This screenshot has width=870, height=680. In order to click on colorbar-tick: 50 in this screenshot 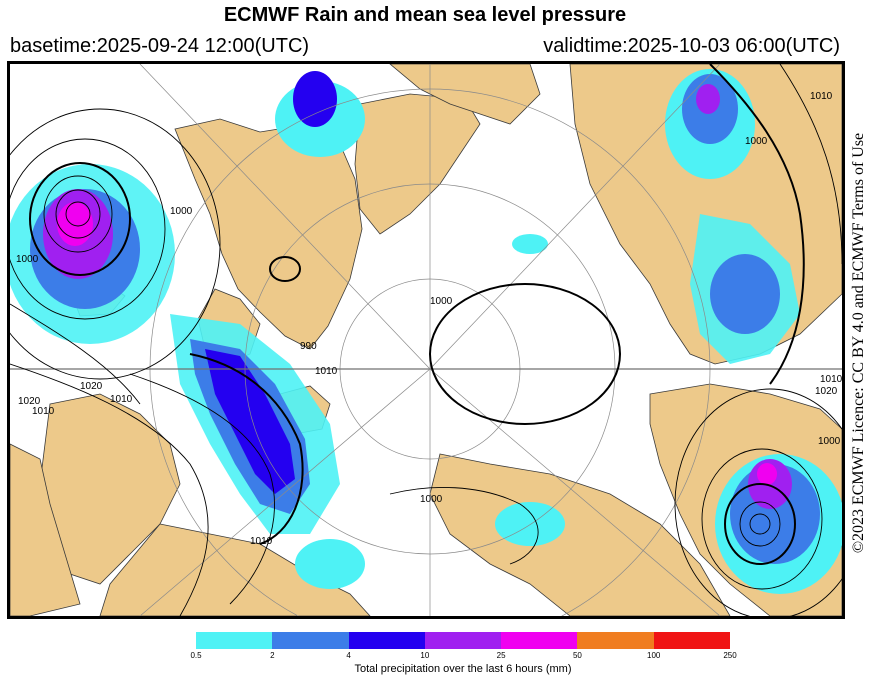, I will do `click(577, 655)`.